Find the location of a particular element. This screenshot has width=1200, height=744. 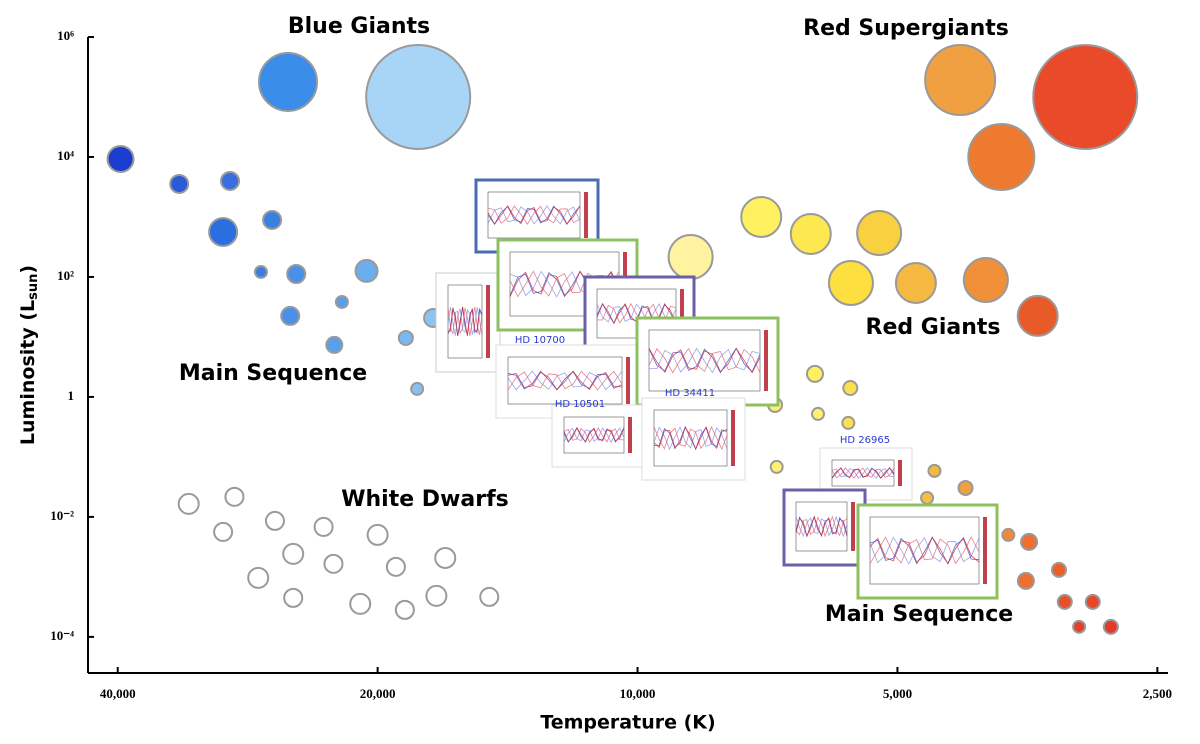

x-tick-label: 40,000 is located at coordinates (118, 693).